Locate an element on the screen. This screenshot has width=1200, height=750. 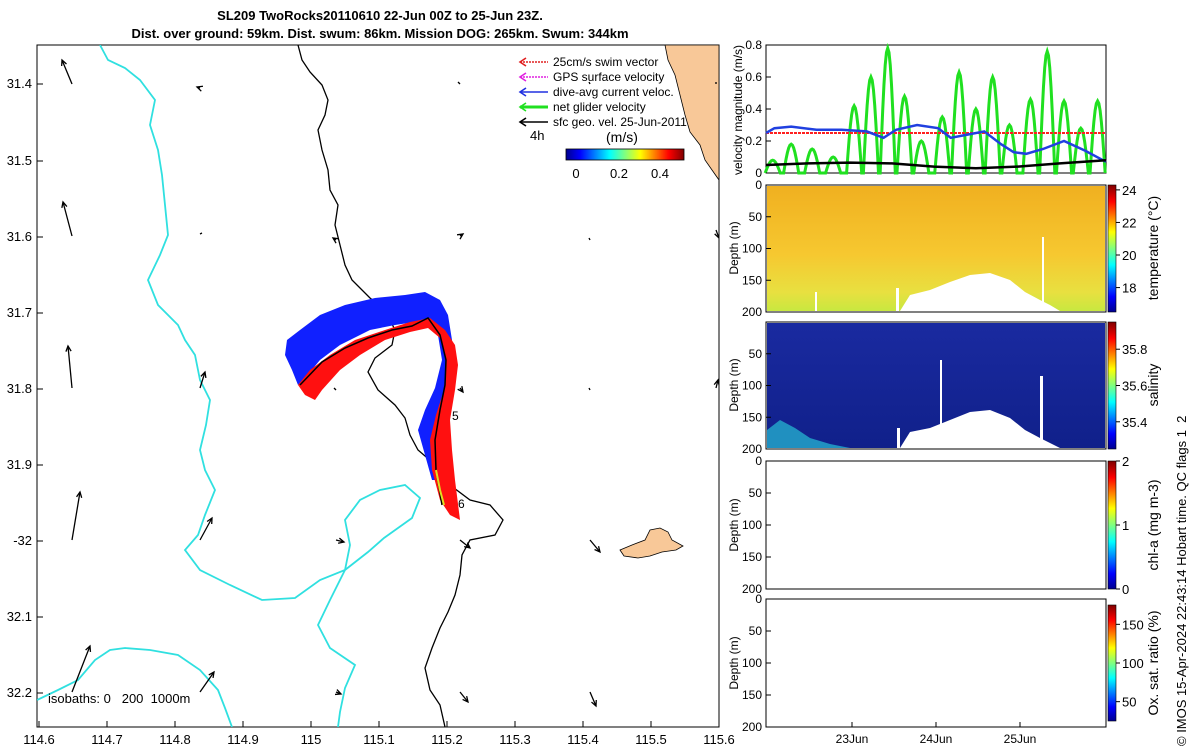
salinity-ylabel: Depth (m) is located at coordinates (734, 384).